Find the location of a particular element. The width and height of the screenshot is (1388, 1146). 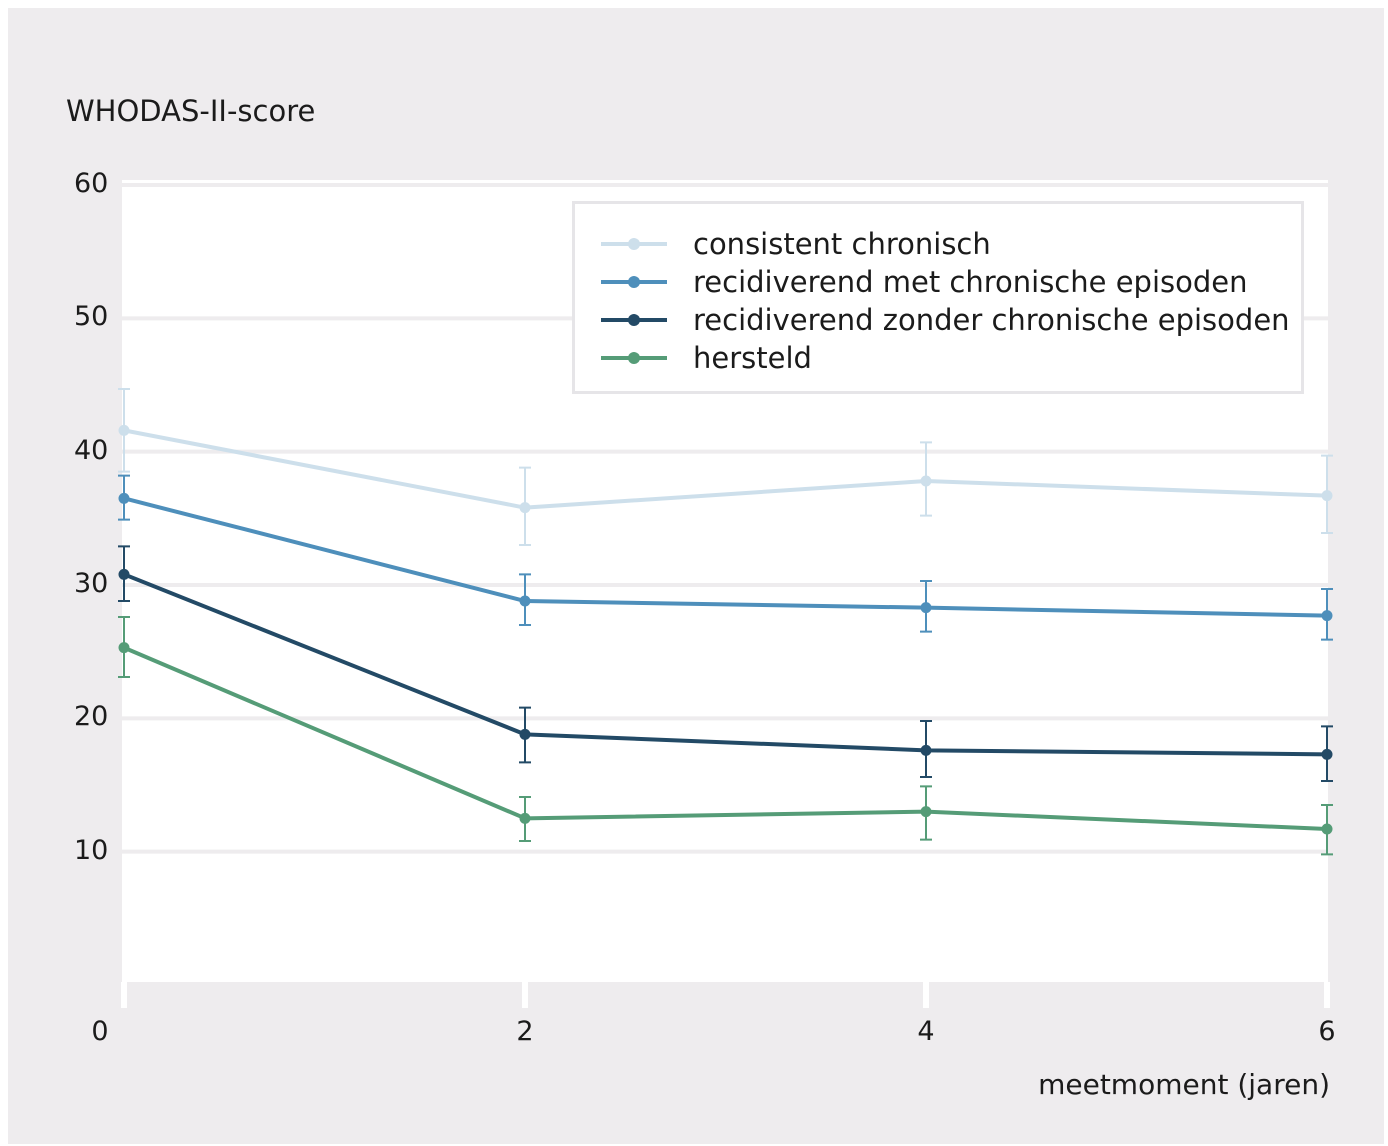

legend-item: consistent chronisch is located at coordinates (796, 244).